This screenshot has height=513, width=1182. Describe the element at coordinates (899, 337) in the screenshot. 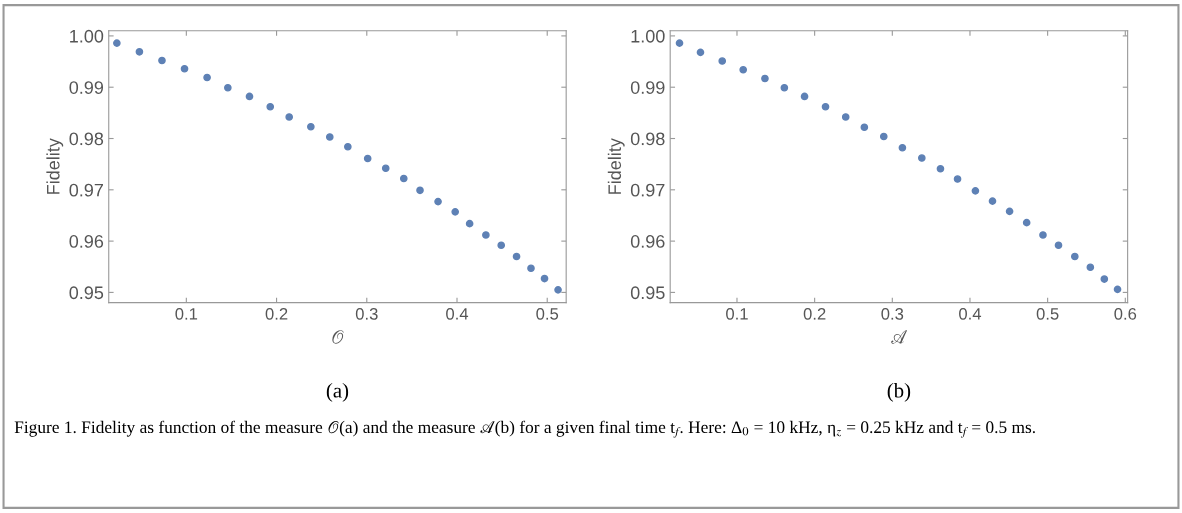

I see `x-axis-title: 𝒜` at that location.